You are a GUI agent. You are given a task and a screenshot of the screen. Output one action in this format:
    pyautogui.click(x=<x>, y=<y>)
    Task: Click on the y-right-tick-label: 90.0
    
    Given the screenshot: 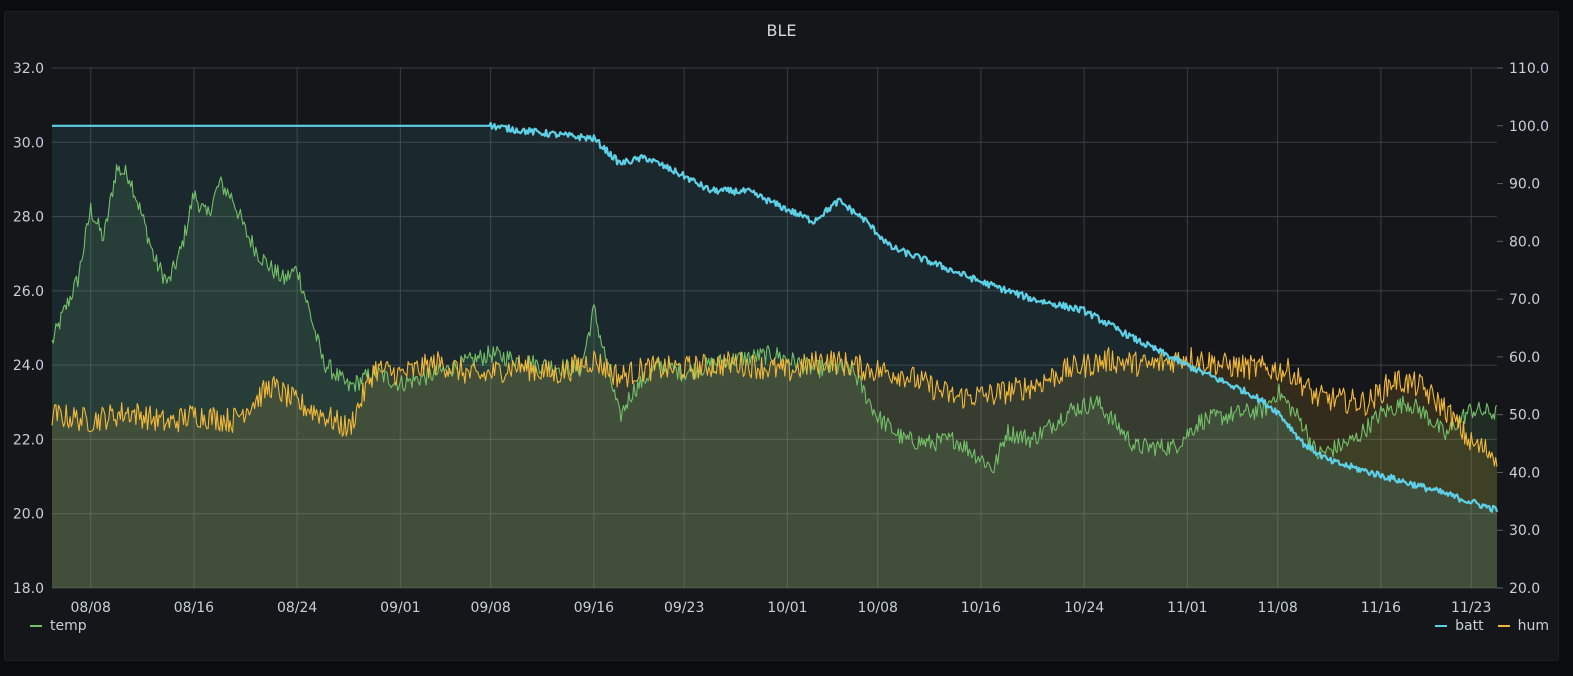 What is the action you would take?
    pyautogui.click(x=1524, y=185)
    